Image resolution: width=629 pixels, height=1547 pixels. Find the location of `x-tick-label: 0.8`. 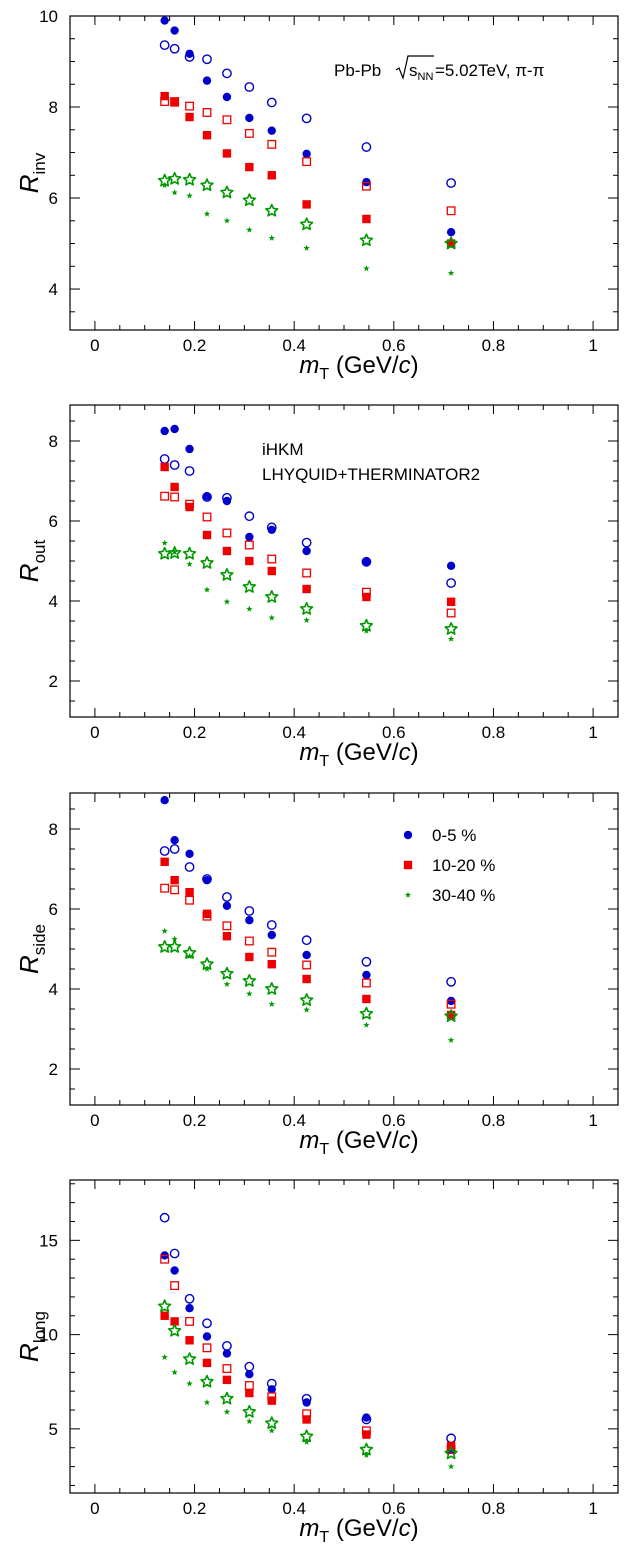

x-tick-label: 0.8 is located at coordinates (494, 1120).